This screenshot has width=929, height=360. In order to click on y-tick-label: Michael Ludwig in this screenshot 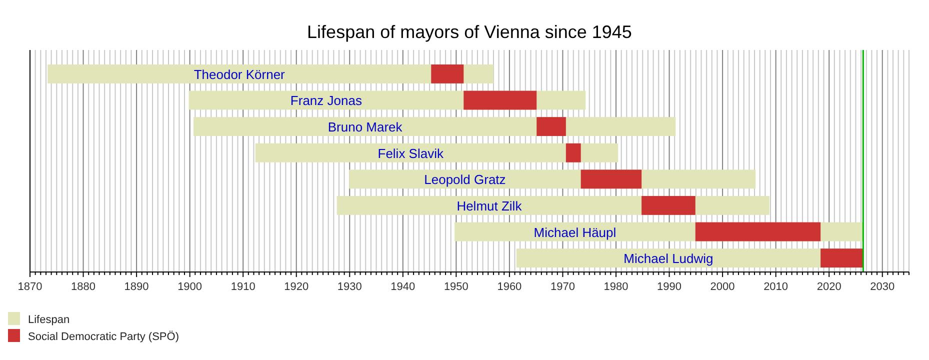, I will do `click(669, 258)`.